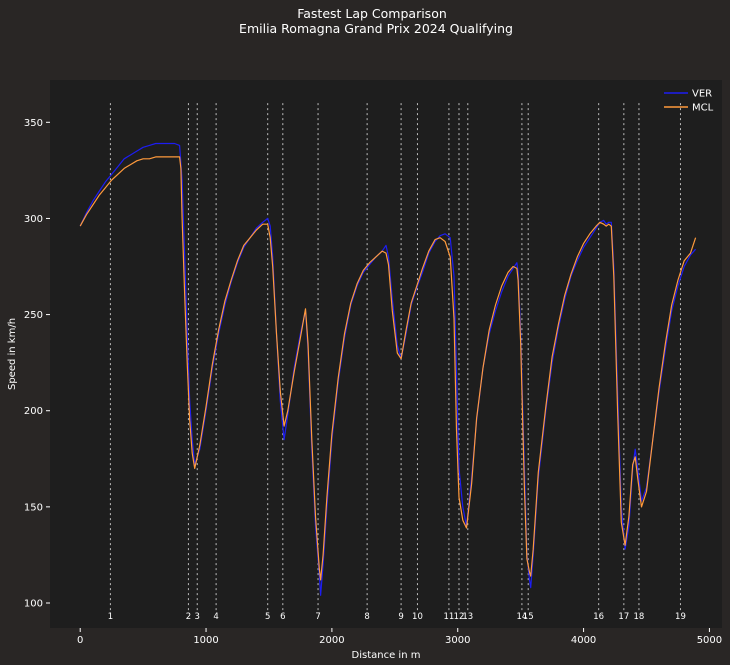 This screenshot has height=665, width=730. I want to click on x-tick-label-0: 0, so click(80, 640).